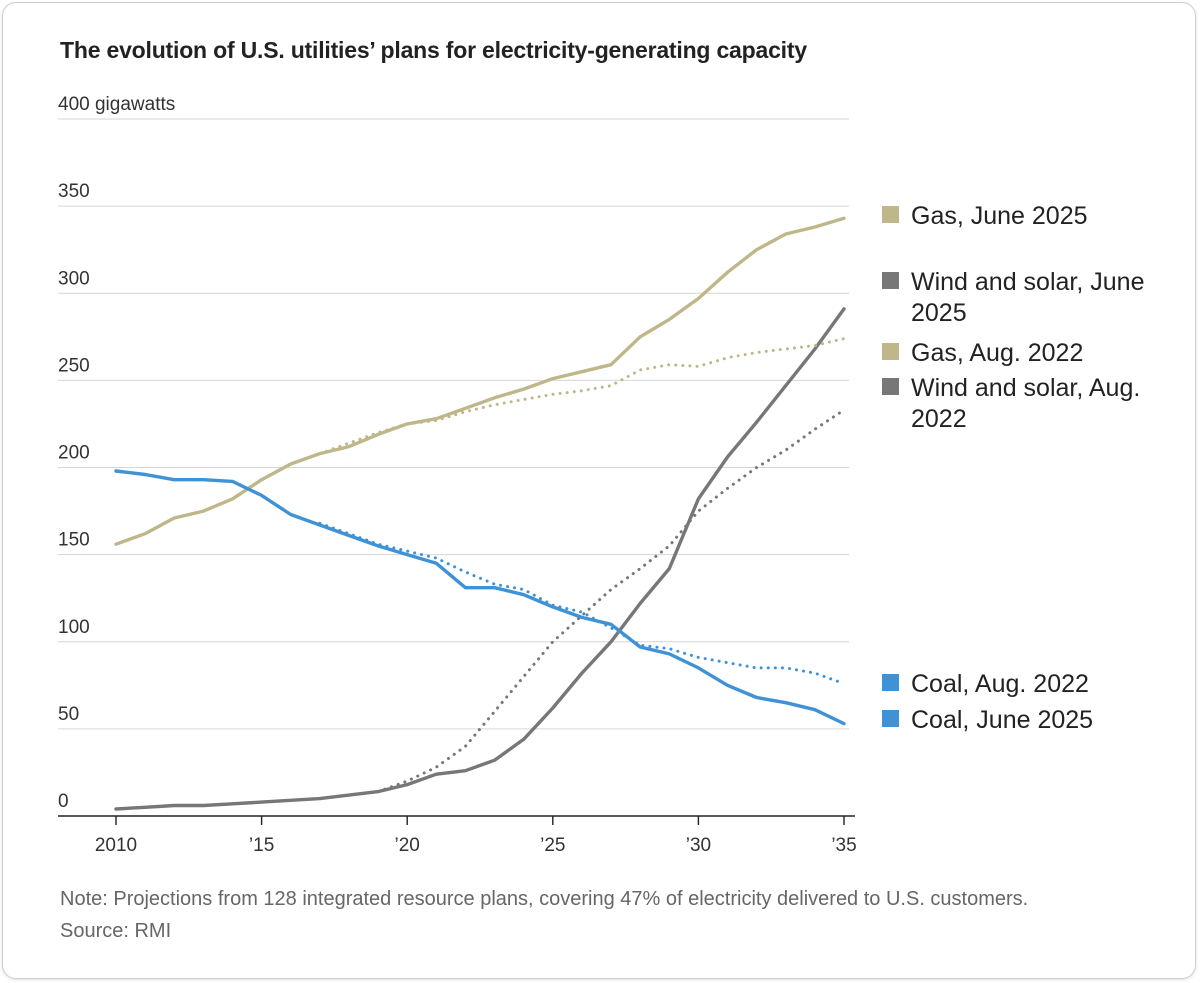  What do you see at coordinates (999, 216) in the screenshot?
I see `legend-label-gas-june-2025: Gas, June 2025` at bounding box center [999, 216].